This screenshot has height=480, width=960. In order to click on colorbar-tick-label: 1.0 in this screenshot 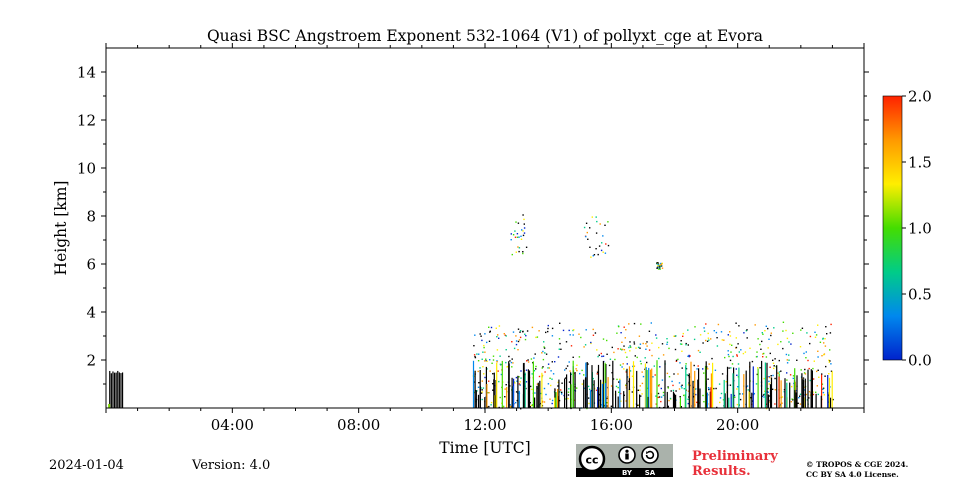, I will do `click(920, 229)`.